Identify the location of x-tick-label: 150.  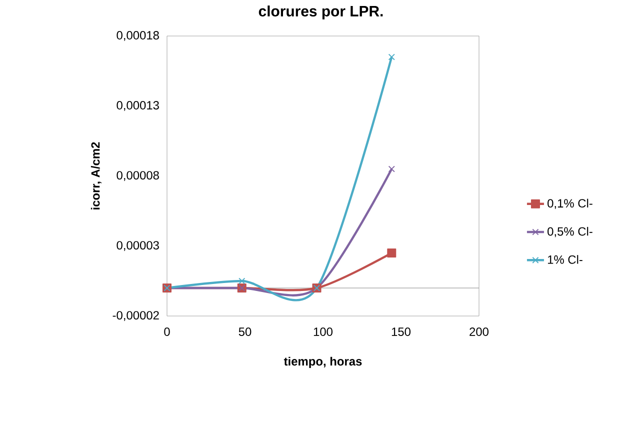
(401, 332).